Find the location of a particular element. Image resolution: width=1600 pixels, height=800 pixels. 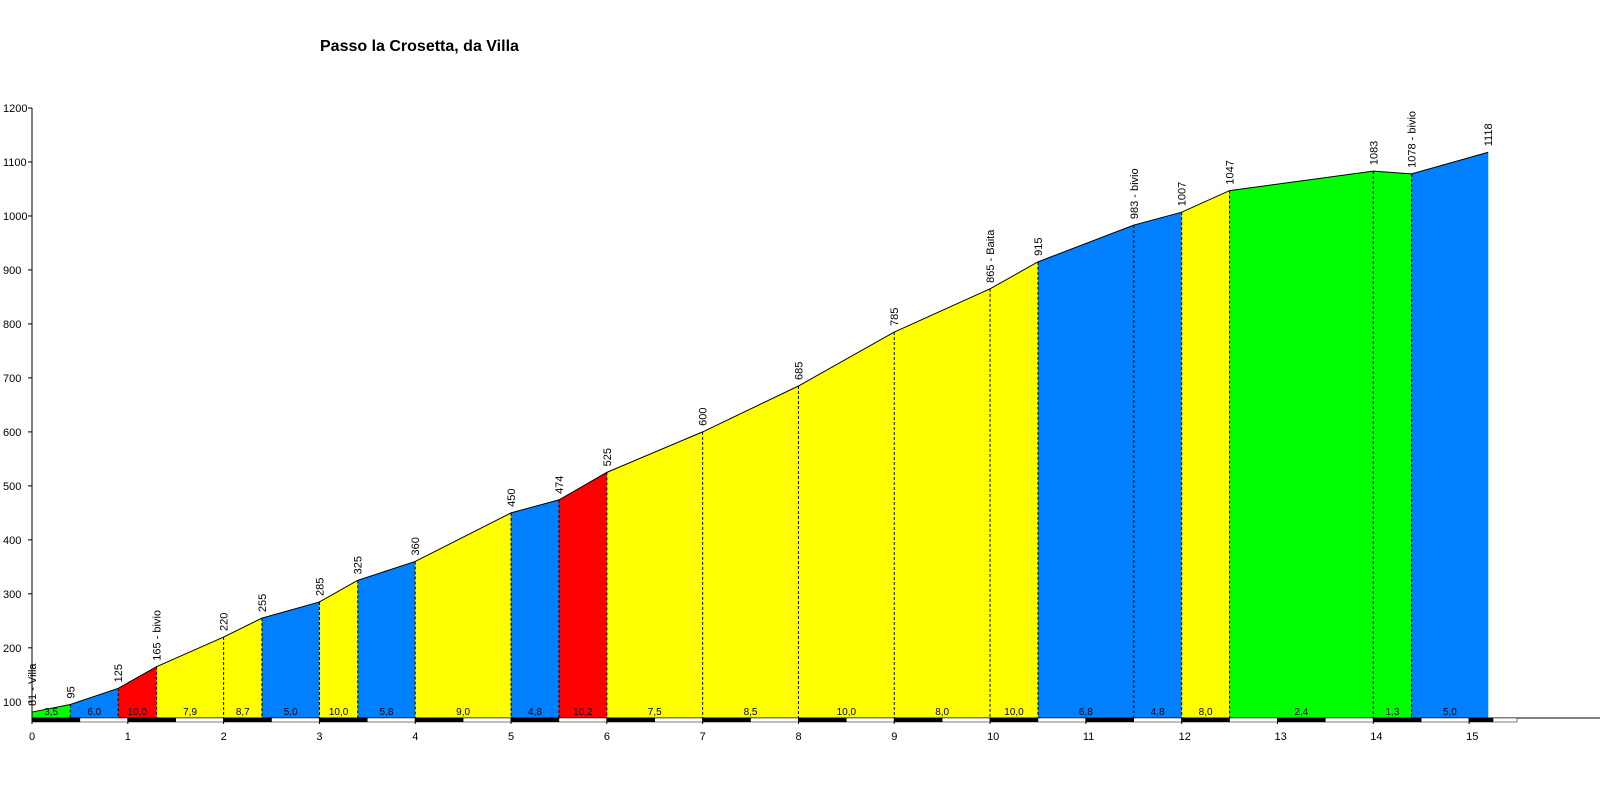

x-tick-label: 5 is located at coordinates (511, 737).